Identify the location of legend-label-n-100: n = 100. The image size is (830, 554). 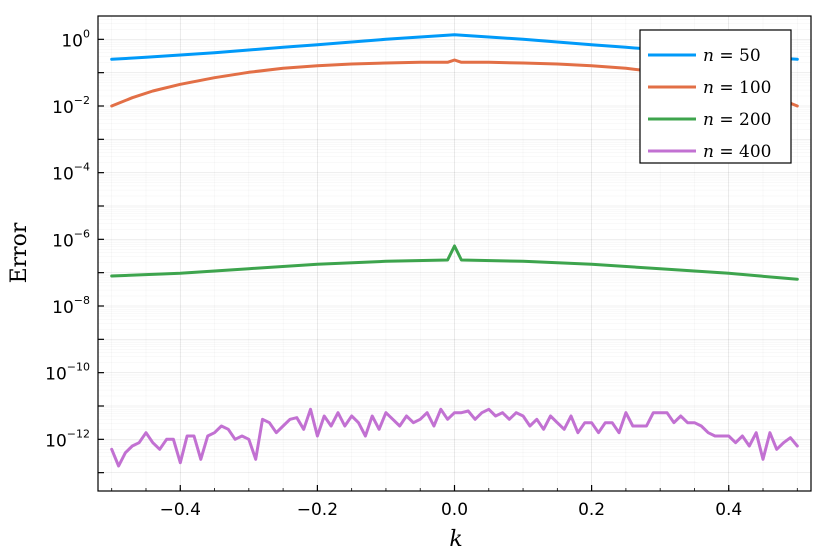
(737, 88).